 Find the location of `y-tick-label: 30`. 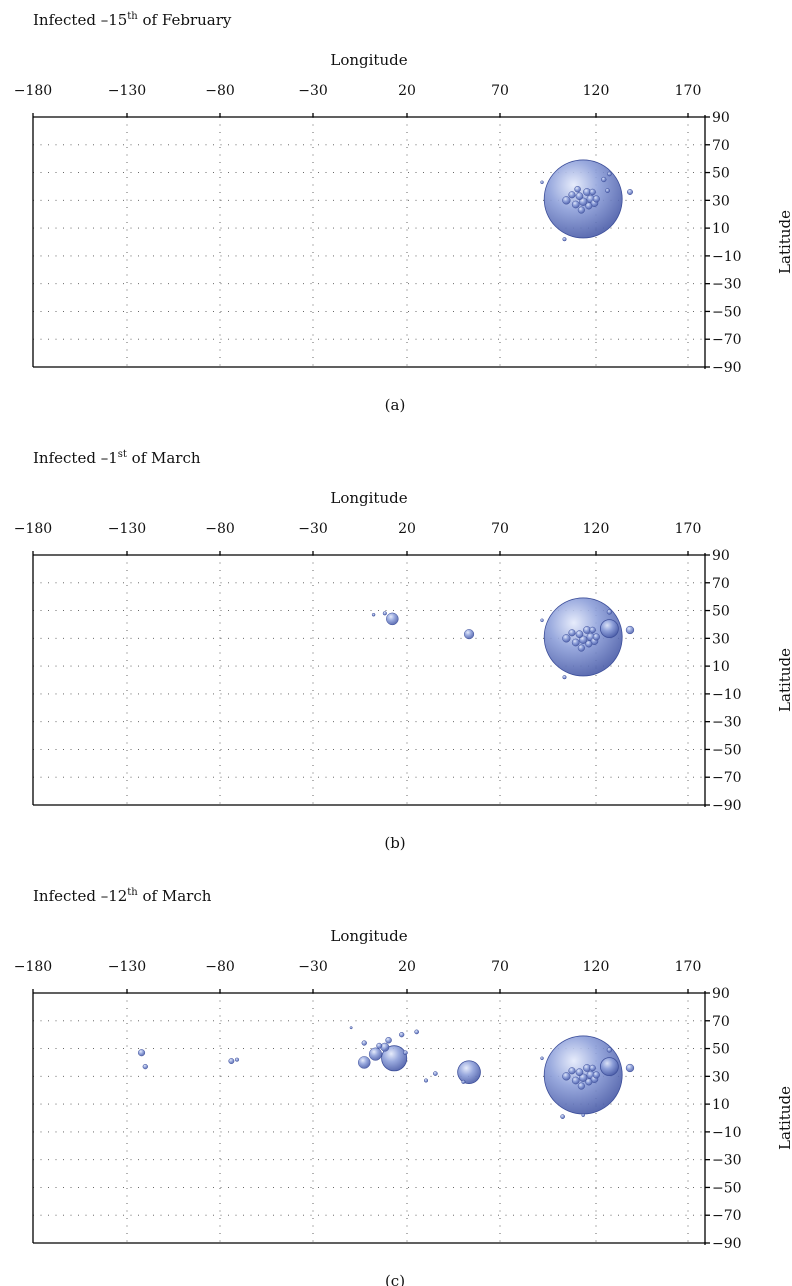

y-tick-label: 30 is located at coordinates (721, 201).